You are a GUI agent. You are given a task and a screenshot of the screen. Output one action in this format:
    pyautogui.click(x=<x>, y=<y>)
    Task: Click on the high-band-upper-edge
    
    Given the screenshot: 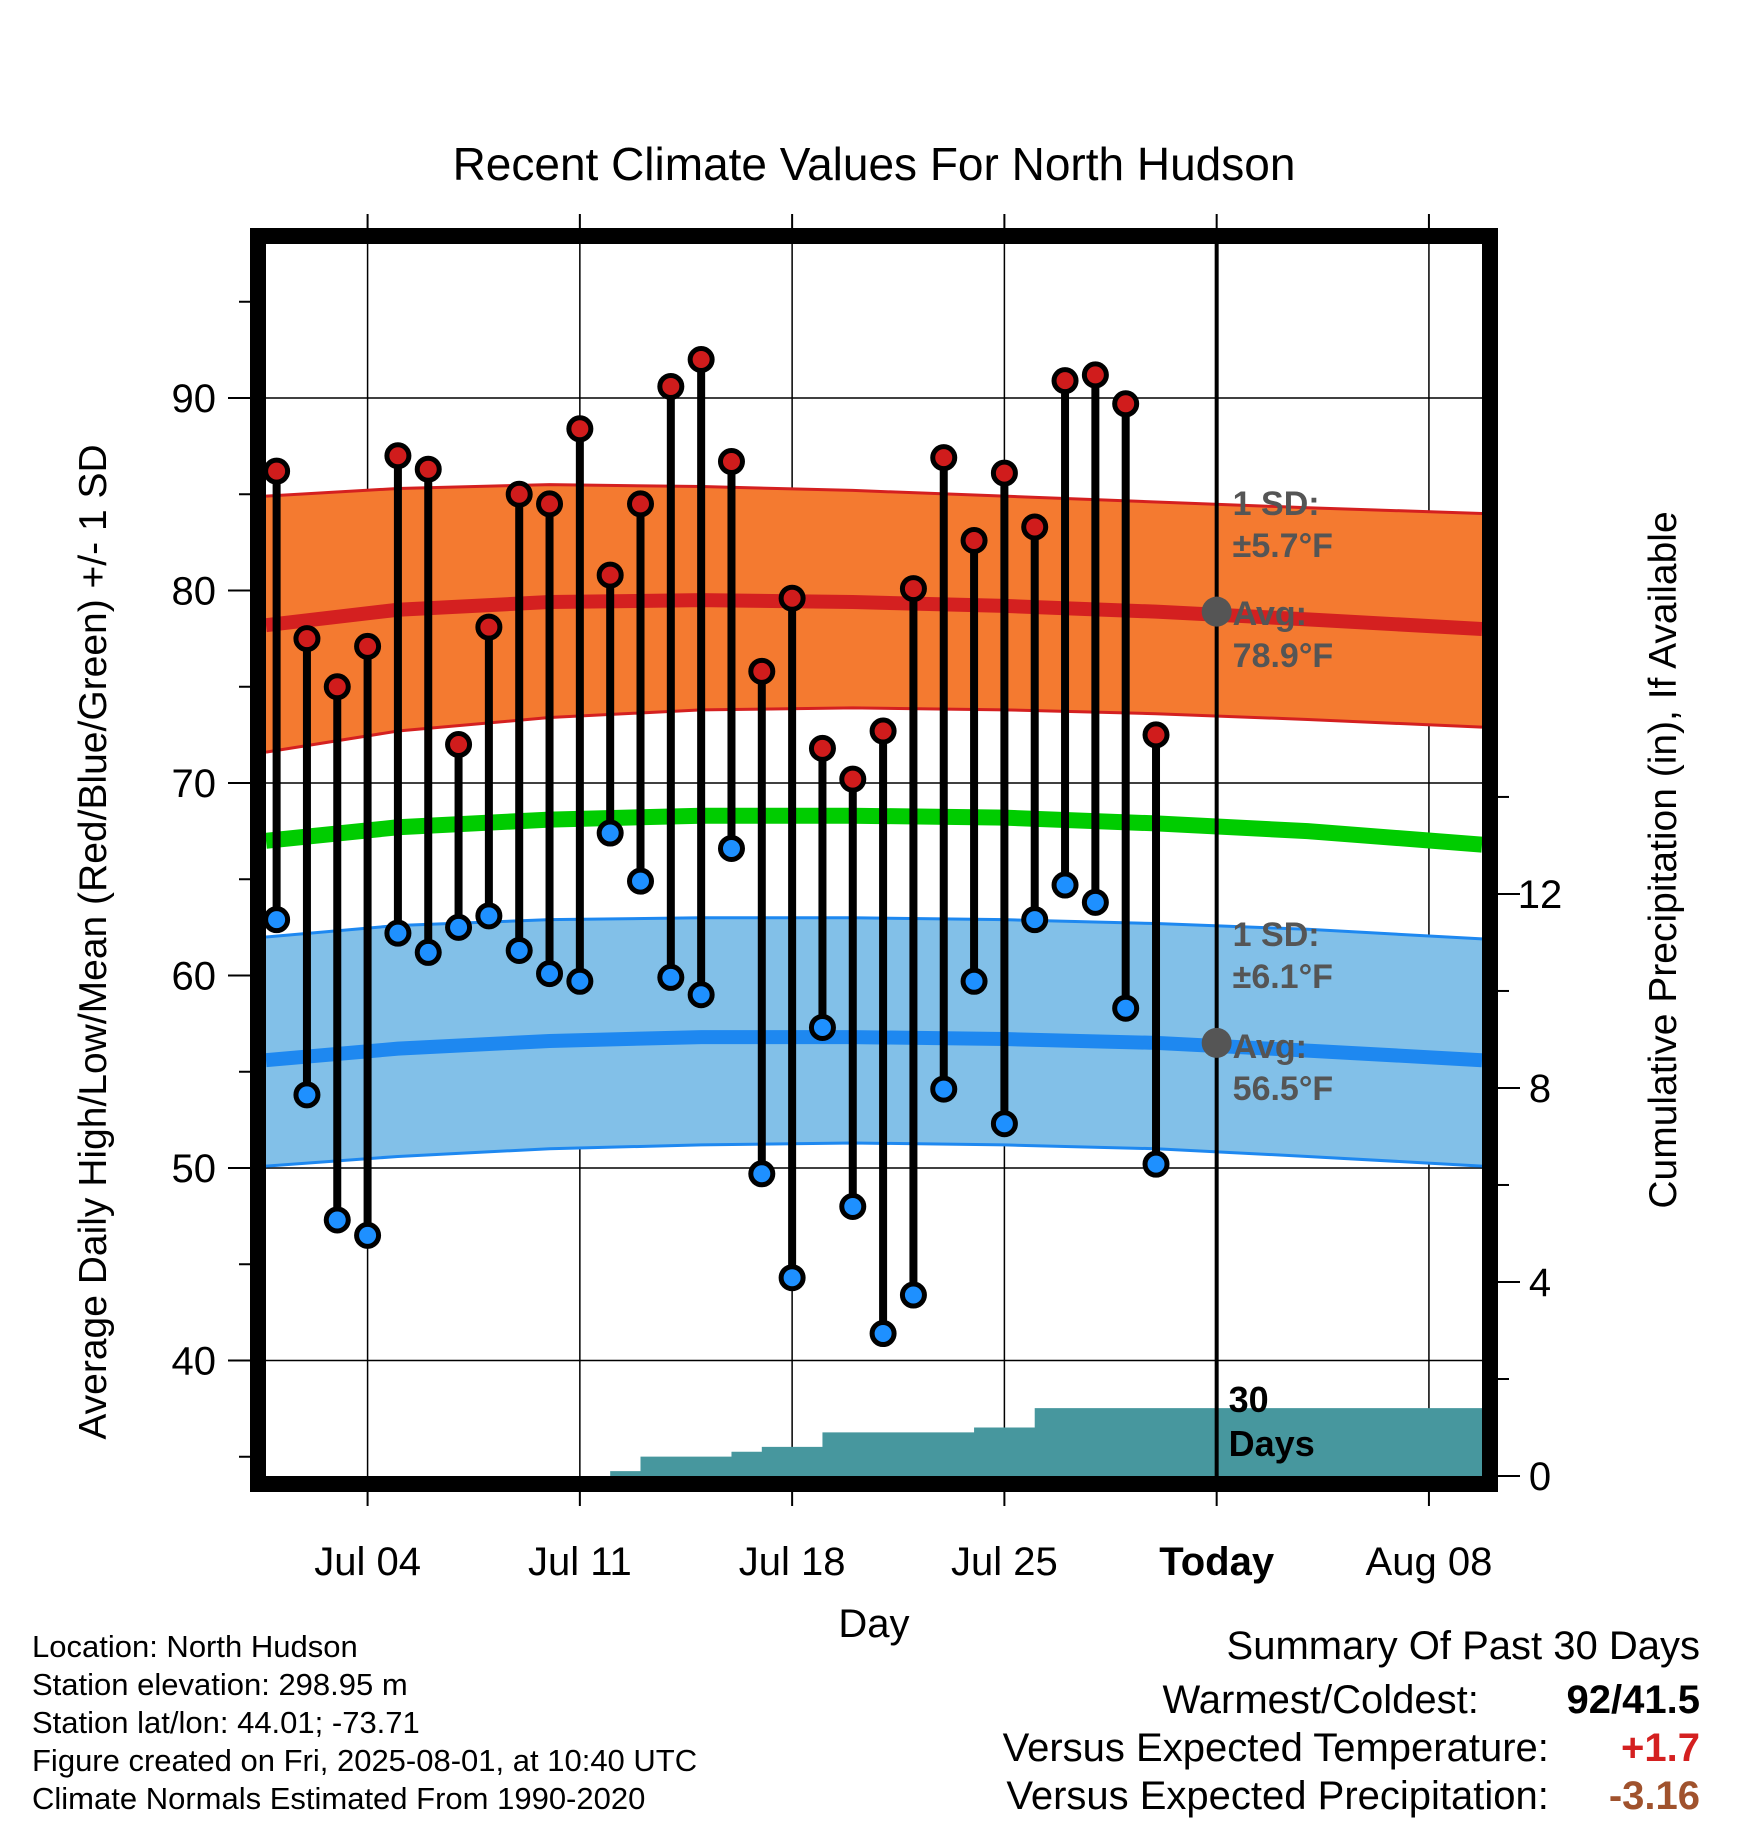 What is the action you would take?
    pyautogui.click(x=874, y=499)
    